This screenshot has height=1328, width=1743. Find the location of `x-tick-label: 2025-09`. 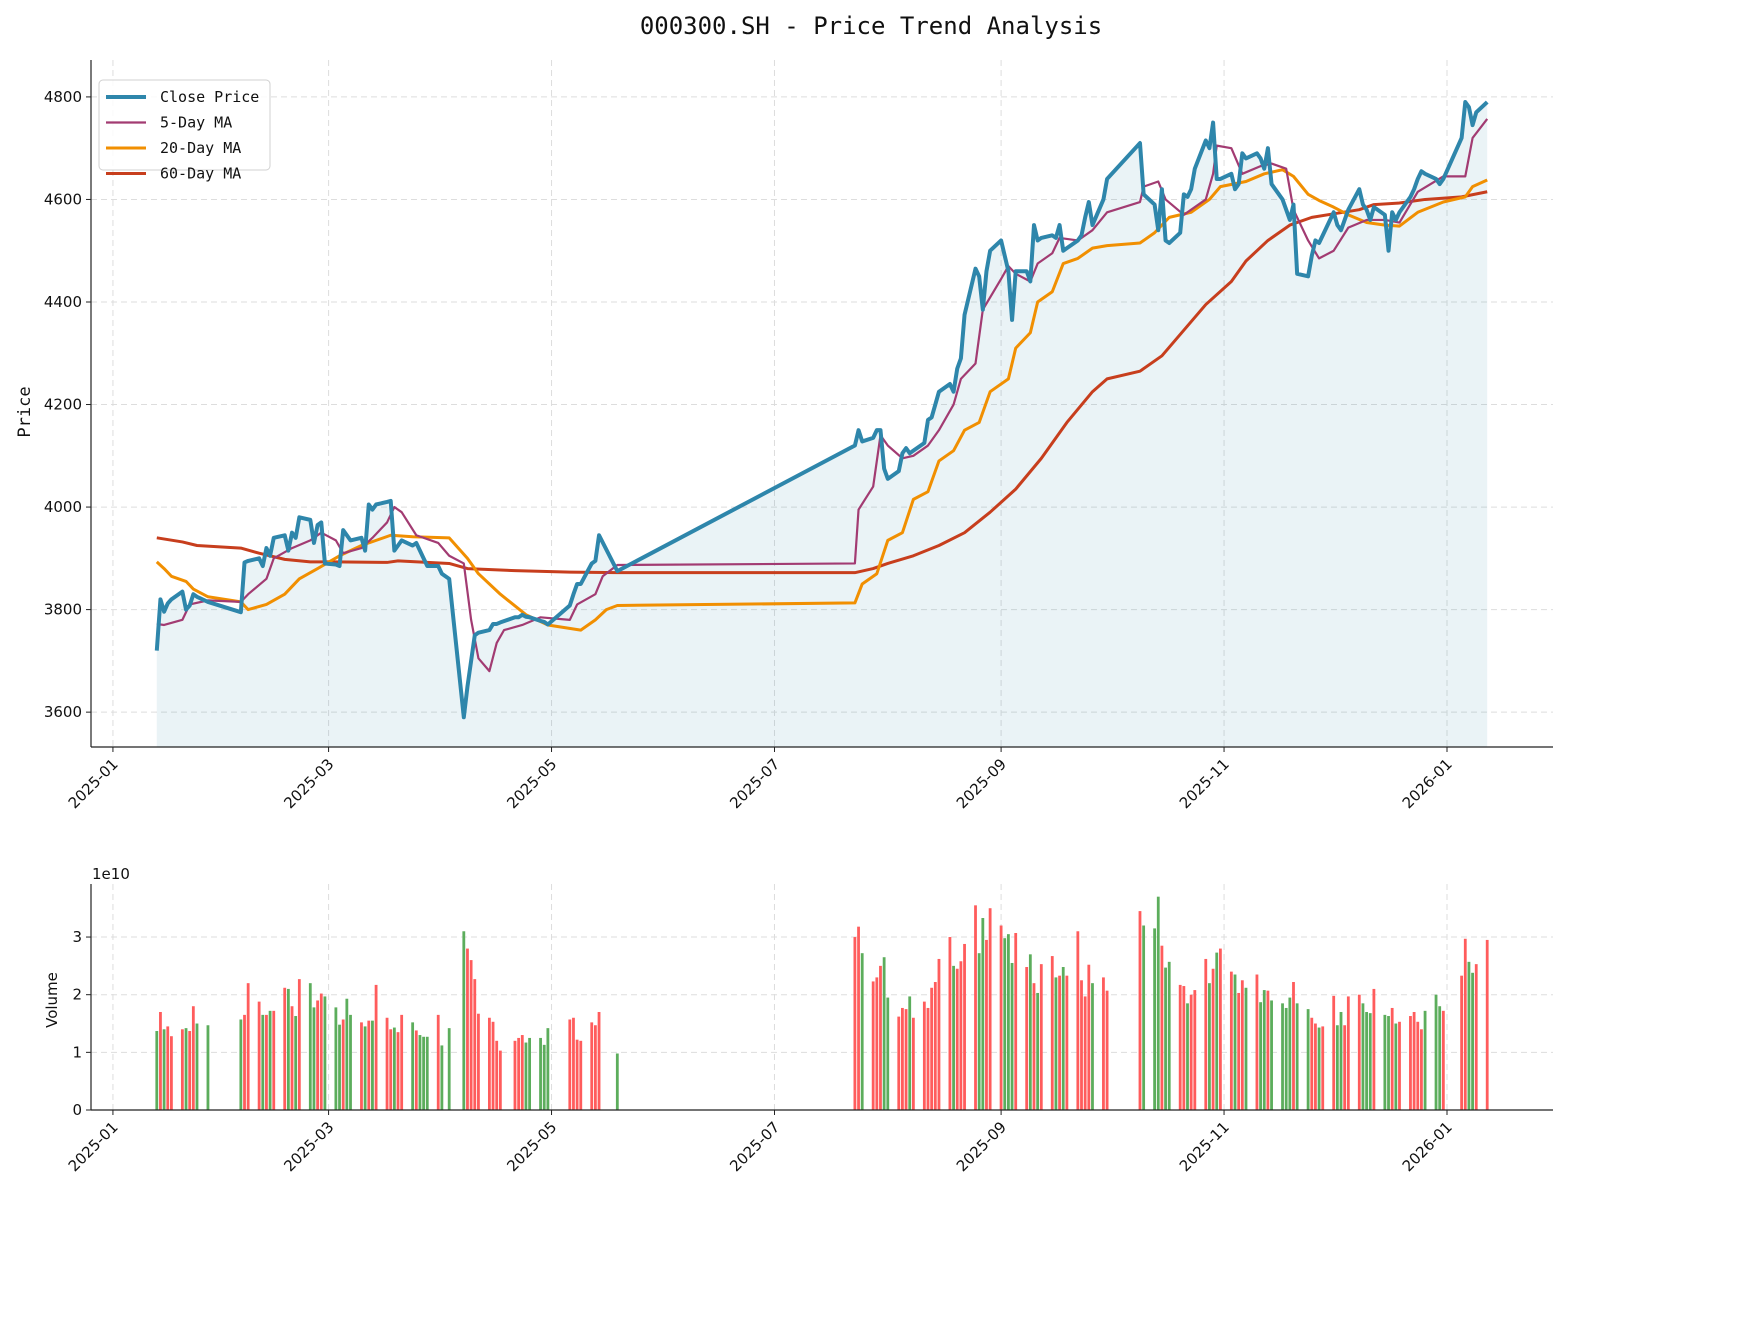

x-tick-label: 2025-09 is located at coordinates (981, 783).